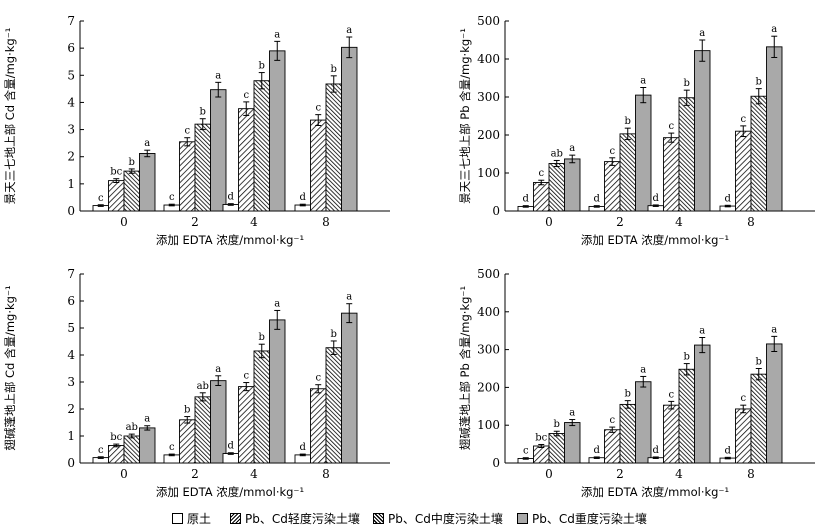 This screenshot has width=821, height=530. I want to click on y-tick-label: 2, so click(71, 409).